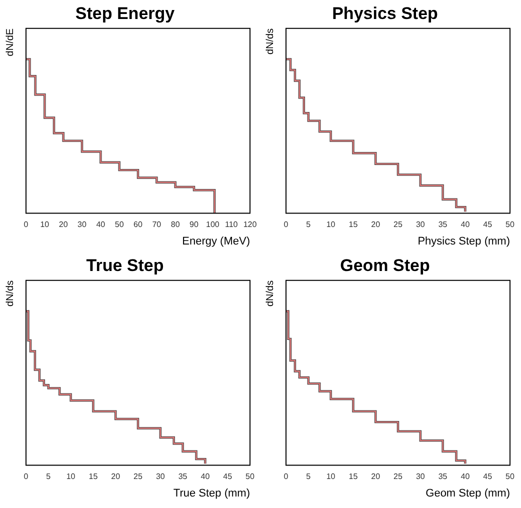 This screenshot has width=521, height=508. Describe the element at coordinates (250, 225) in the screenshot. I see `x-tick-label: 120` at that location.